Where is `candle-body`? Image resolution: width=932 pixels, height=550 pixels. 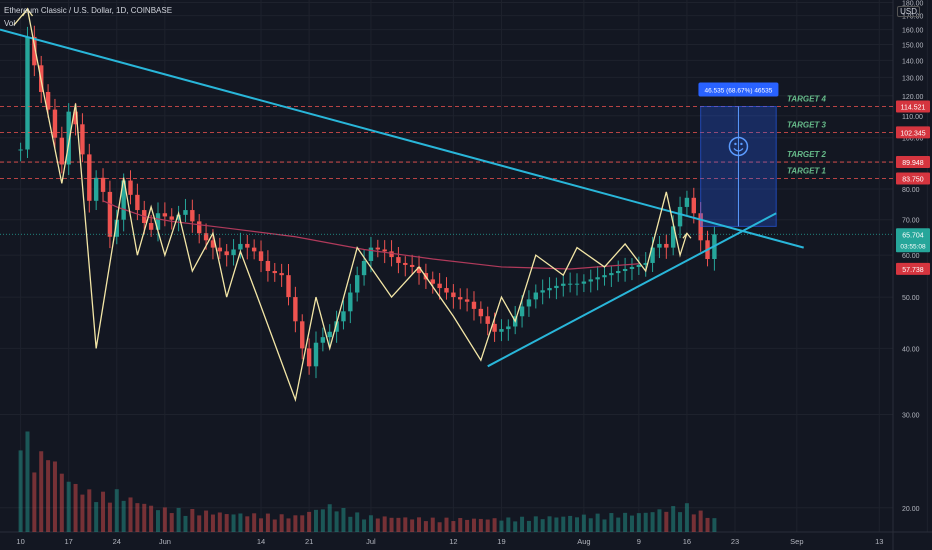
candle-body is located at coordinates (103, 184).